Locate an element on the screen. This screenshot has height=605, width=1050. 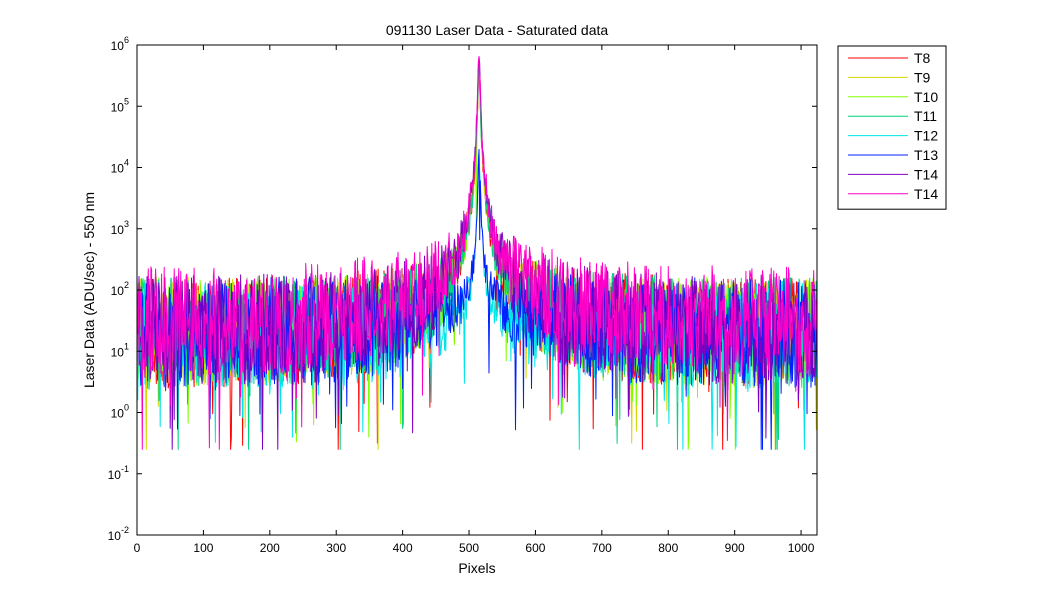
legend-label: T11 is located at coordinates (925, 116).